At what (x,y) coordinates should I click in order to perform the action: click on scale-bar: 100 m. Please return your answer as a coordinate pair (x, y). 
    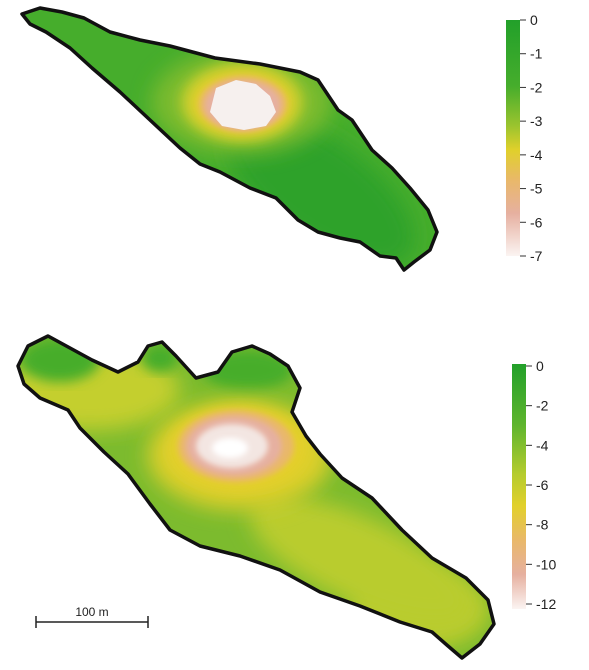
    Looking at the image, I should click on (92, 616).